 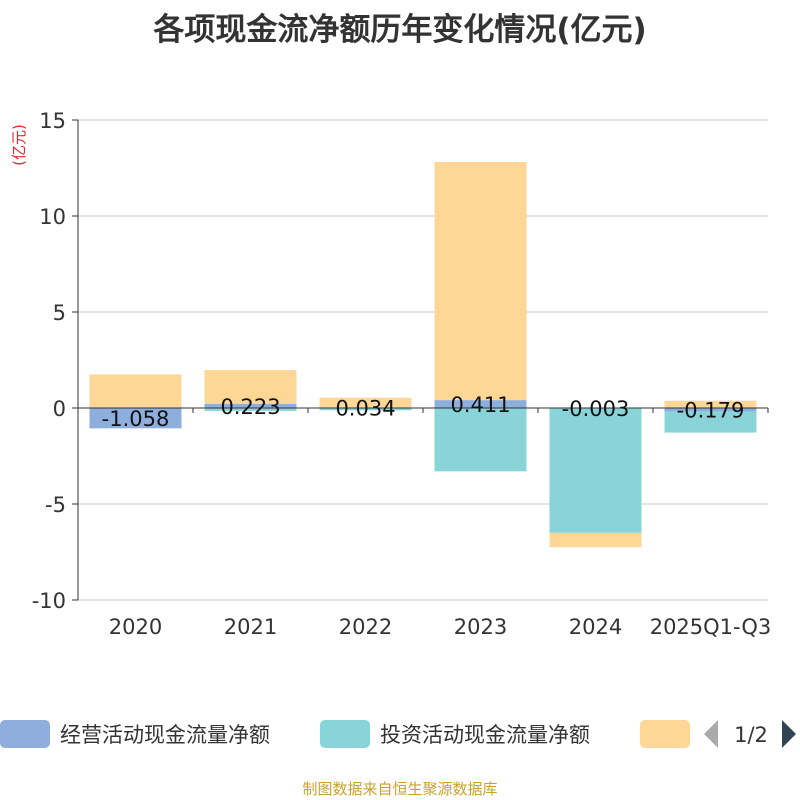 What do you see at coordinates (596, 409) in the screenshot?
I see `data-label-operating: -0.003` at bounding box center [596, 409].